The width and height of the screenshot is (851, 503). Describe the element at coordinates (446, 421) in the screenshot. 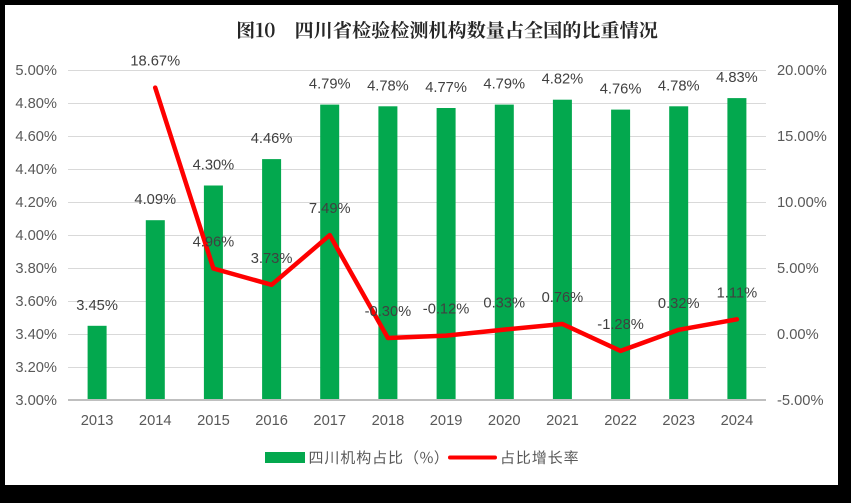

I see `svg-text: 2019` at that location.